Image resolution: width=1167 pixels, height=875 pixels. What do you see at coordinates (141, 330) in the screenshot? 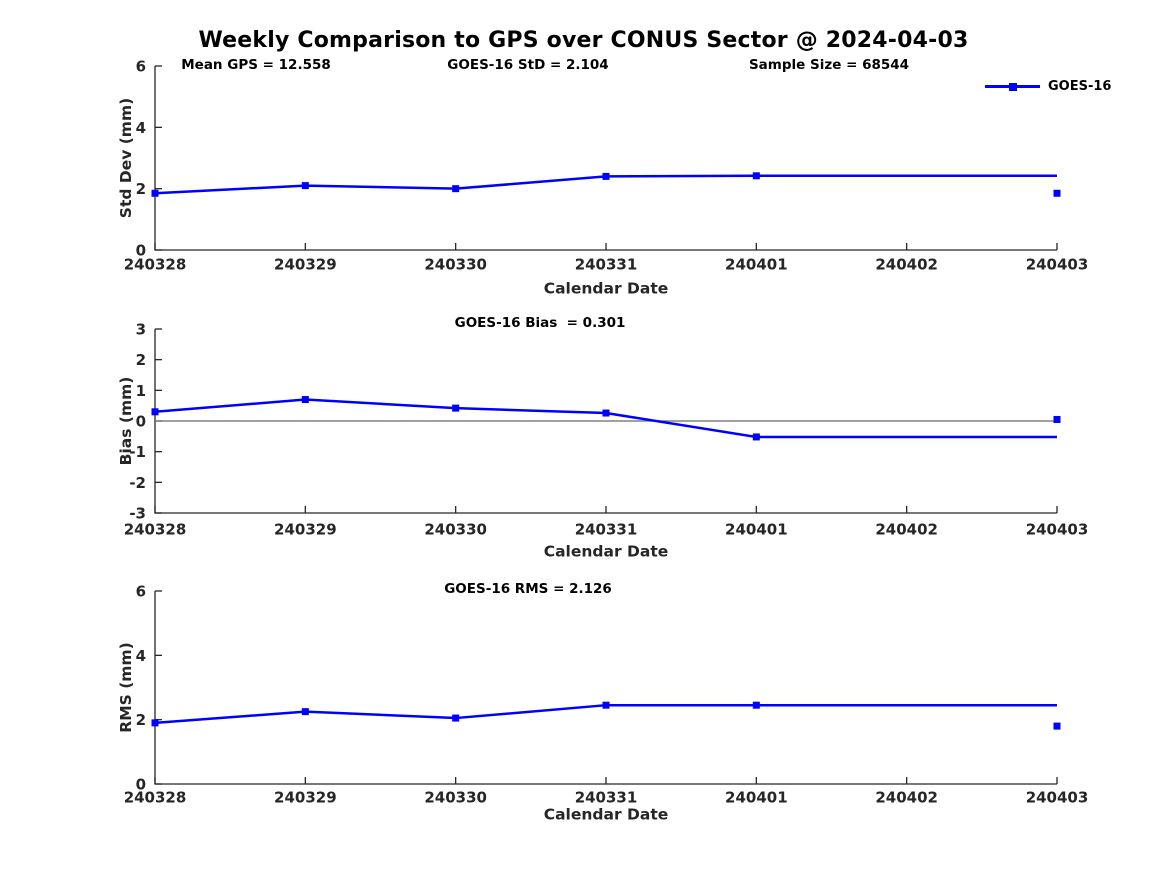
I see `y-tick-label: 3` at bounding box center [141, 330].